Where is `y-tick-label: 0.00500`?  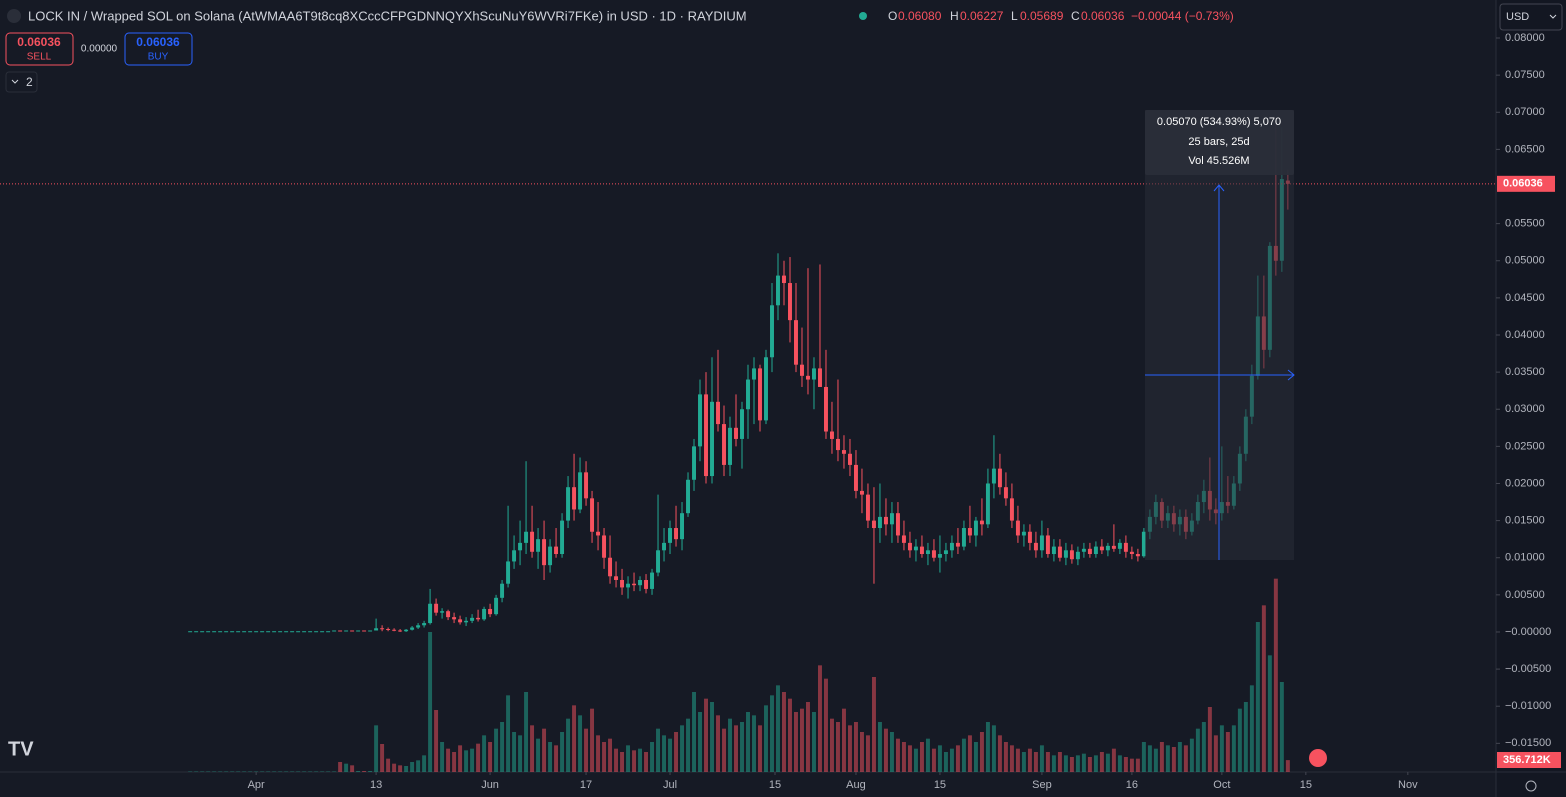 y-tick-label: 0.00500 is located at coordinates (1525, 595).